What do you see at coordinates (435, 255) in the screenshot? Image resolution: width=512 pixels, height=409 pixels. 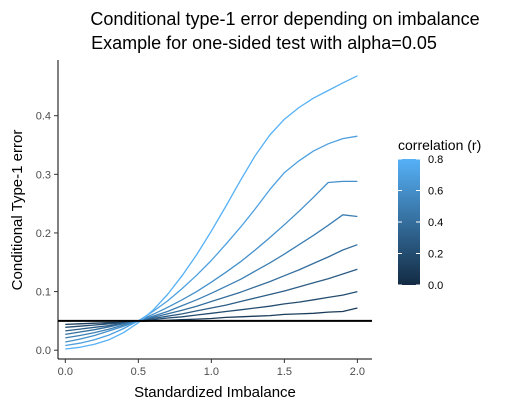 I see `legend-tick-label: 0.2` at bounding box center [435, 255].